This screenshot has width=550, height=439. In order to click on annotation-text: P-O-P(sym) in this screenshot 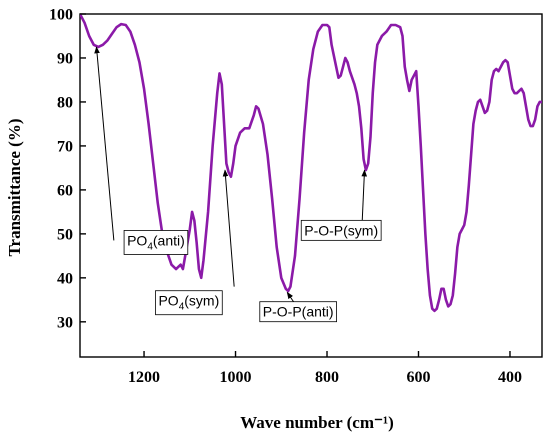, I will do `click(341, 230)`.